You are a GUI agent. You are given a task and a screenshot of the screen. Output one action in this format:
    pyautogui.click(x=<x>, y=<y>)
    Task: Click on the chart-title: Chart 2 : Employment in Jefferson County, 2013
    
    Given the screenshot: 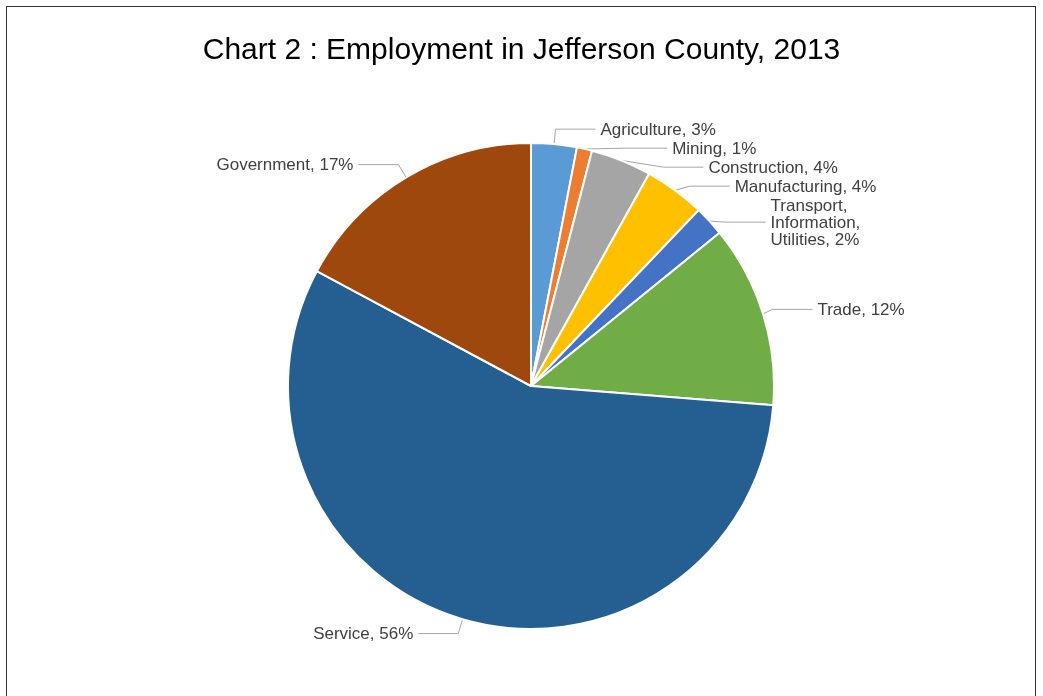 What is the action you would take?
    pyautogui.click(x=521, y=48)
    